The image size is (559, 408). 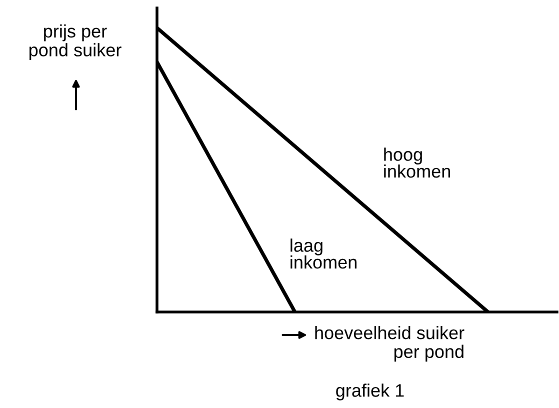 I want to click on series-label: hoog inkomen, so click(x=417, y=163).